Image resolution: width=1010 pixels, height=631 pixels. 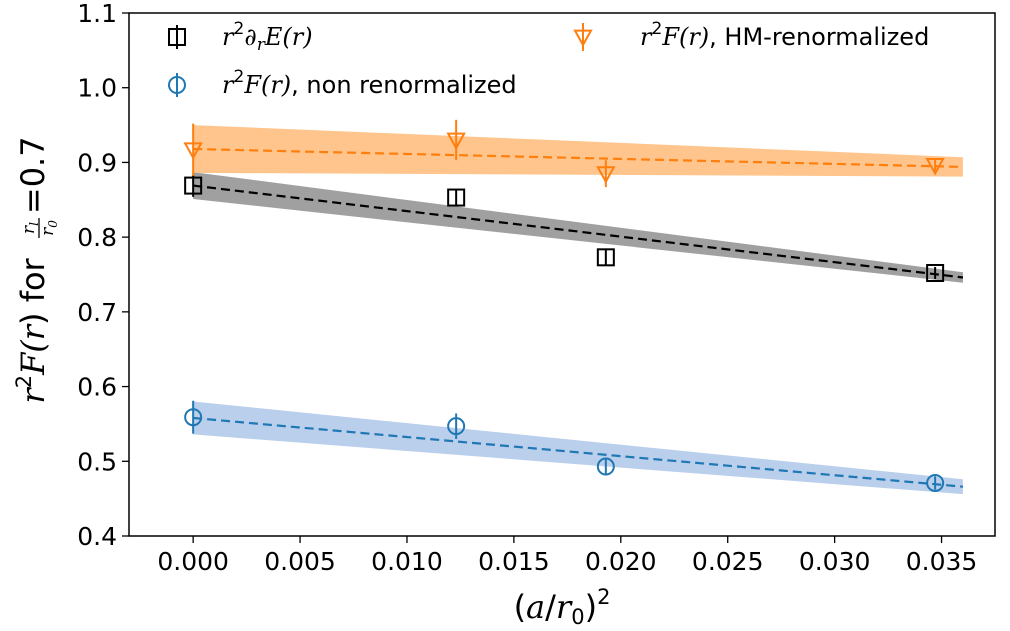 What do you see at coordinates (193, 561) in the screenshot?
I see `x-tick-label: 0.000` at bounding box center [193, 561].